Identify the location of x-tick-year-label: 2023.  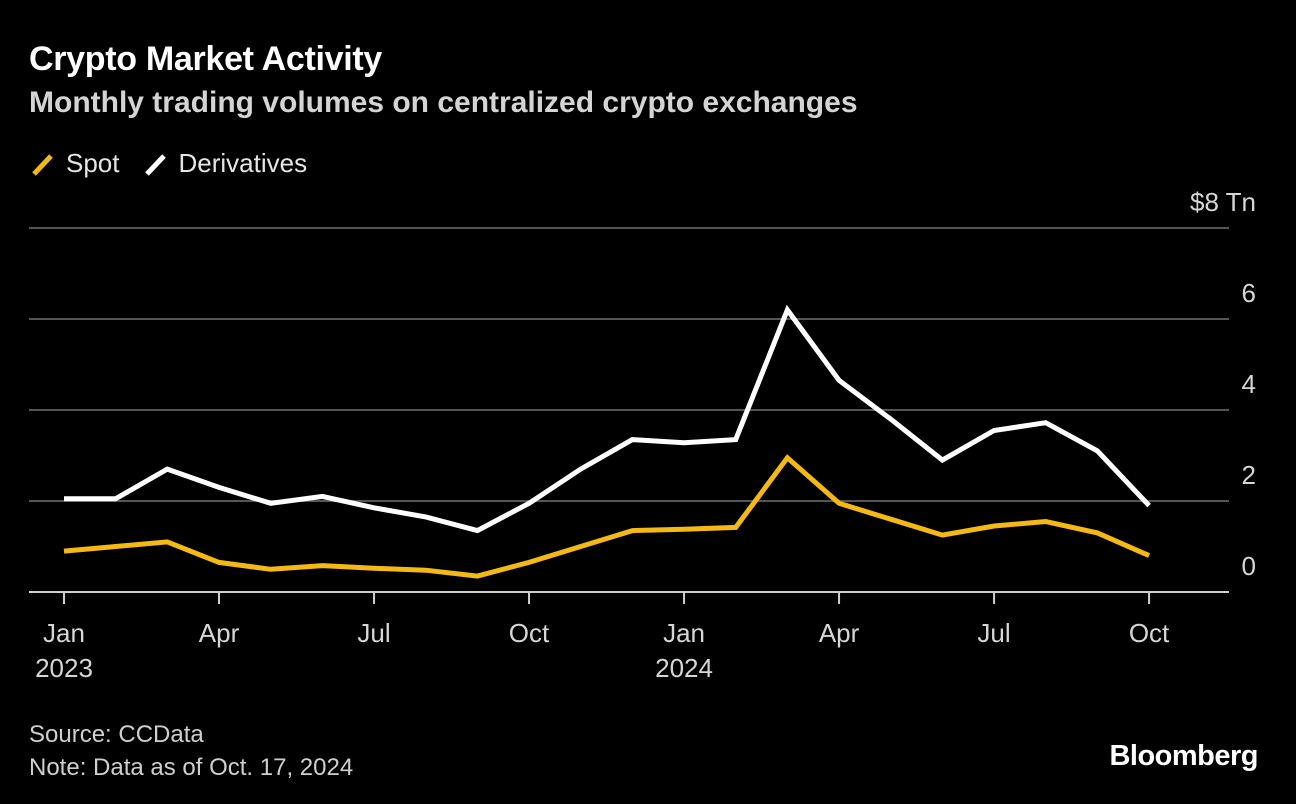
(64, 668).